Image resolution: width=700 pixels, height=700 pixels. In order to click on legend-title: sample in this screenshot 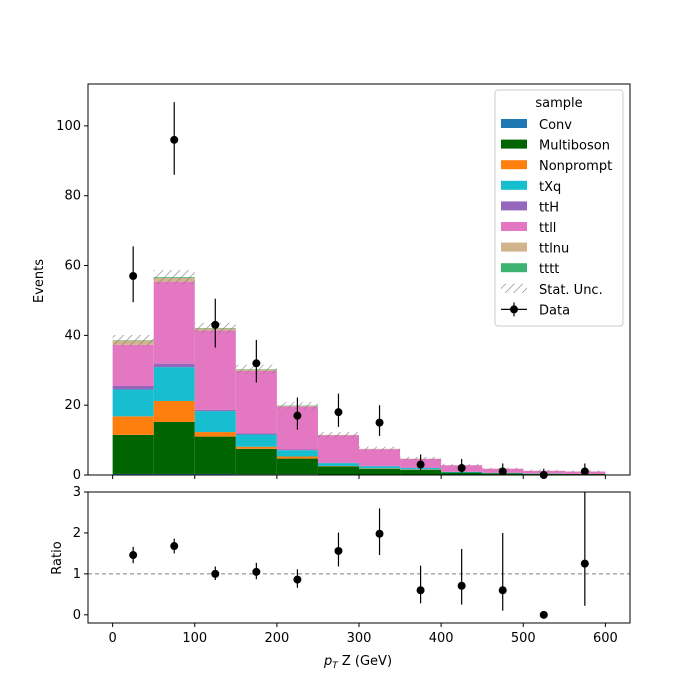, I will do `click(558, 103)`.